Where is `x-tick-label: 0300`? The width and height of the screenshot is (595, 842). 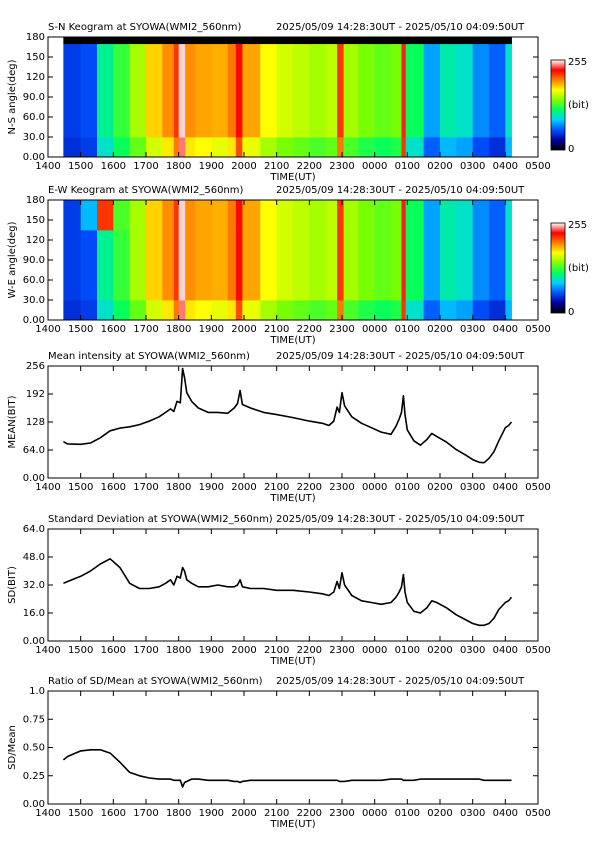 x-tick-label: 0300 is located at coordinates (472, 813).